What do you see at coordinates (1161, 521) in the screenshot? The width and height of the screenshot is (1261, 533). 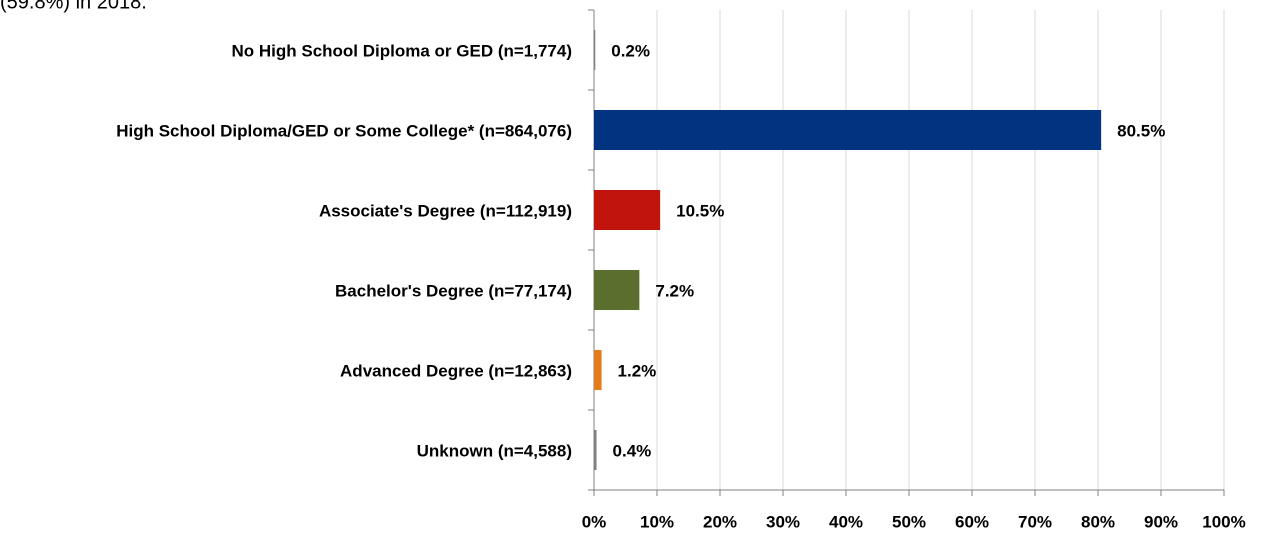 I see `x-tick-label: 90%` at bounding box center [1161, 521].